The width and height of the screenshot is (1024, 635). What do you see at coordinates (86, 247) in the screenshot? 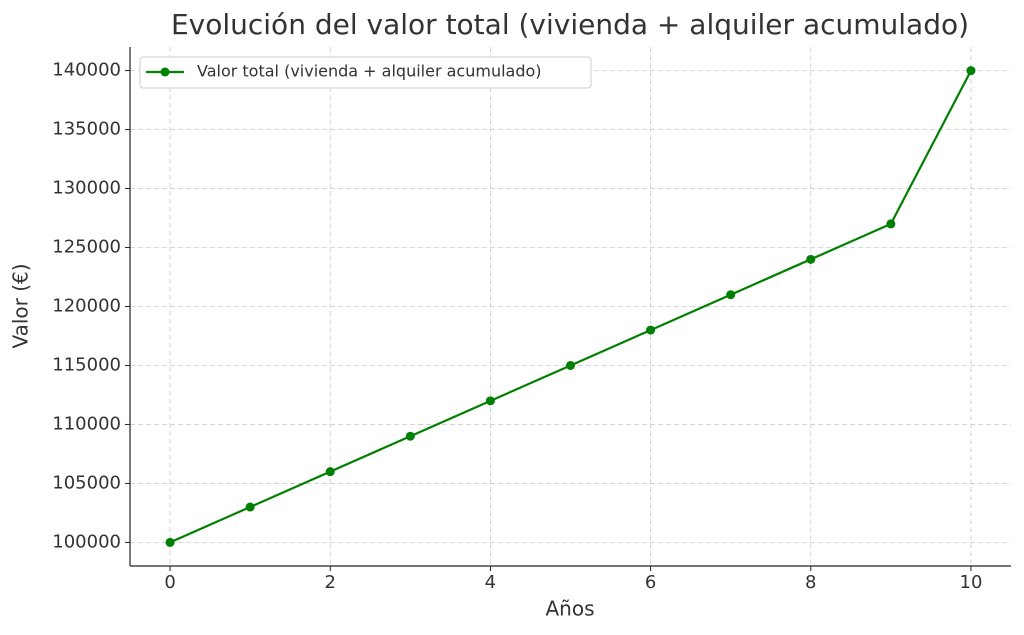
I see `y-tick-label: 125000` at bounding box center [86, 247].